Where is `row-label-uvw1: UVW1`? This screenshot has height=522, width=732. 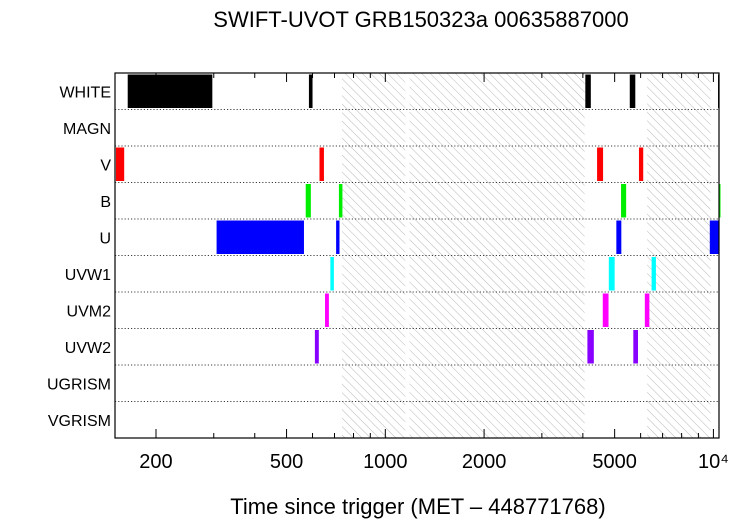
row-label-uvw1: UVW1 is located at coordinates (88, 275).